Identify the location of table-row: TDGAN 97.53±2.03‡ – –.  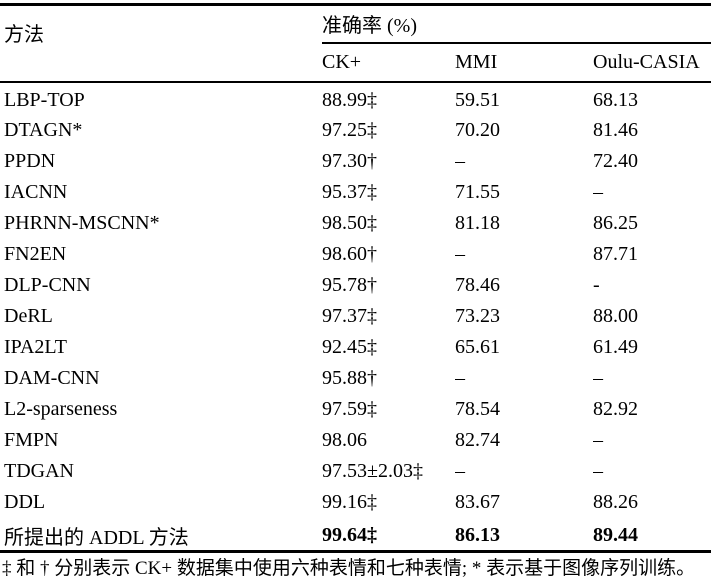
(355, 469).